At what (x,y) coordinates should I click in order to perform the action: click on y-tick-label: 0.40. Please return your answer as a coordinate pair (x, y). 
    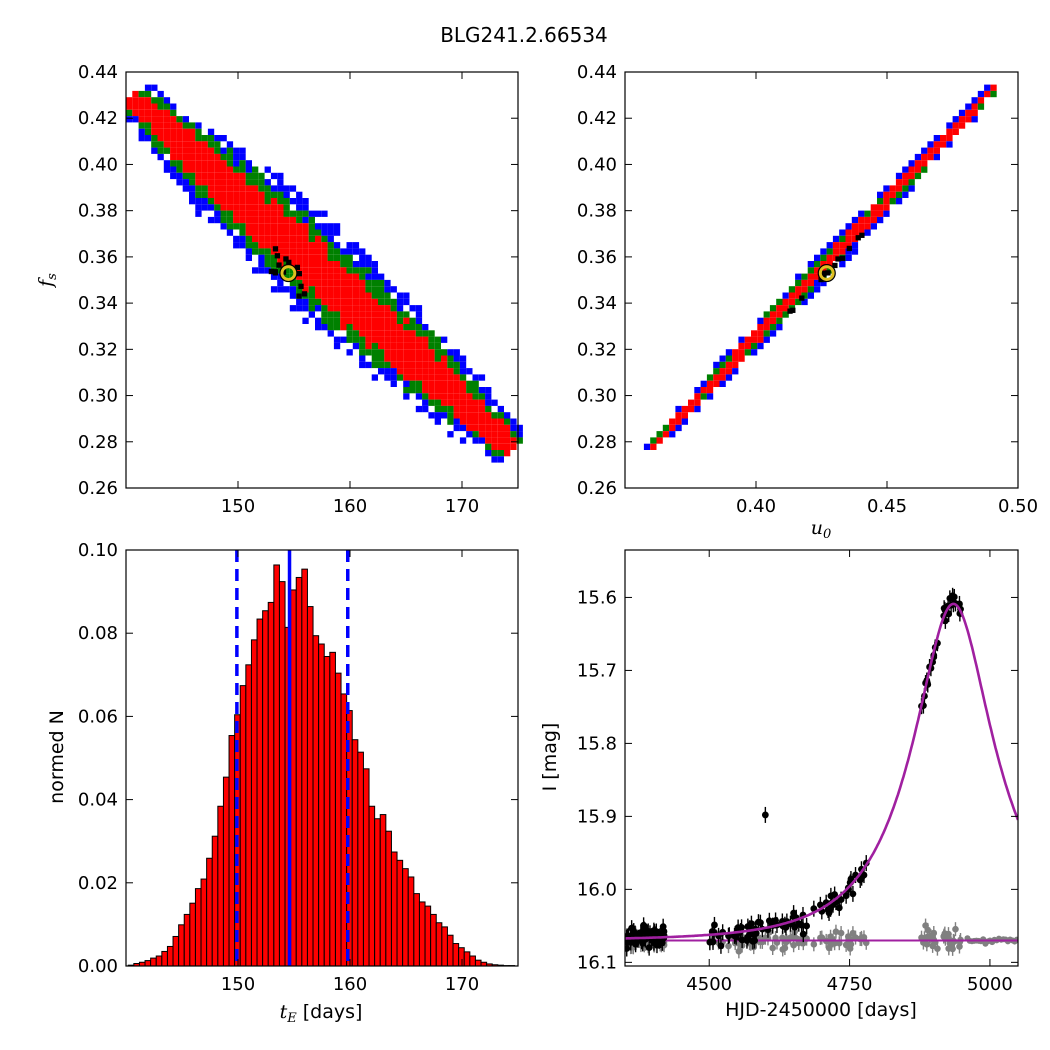
    Looking at the image, I should click on (98, 164).